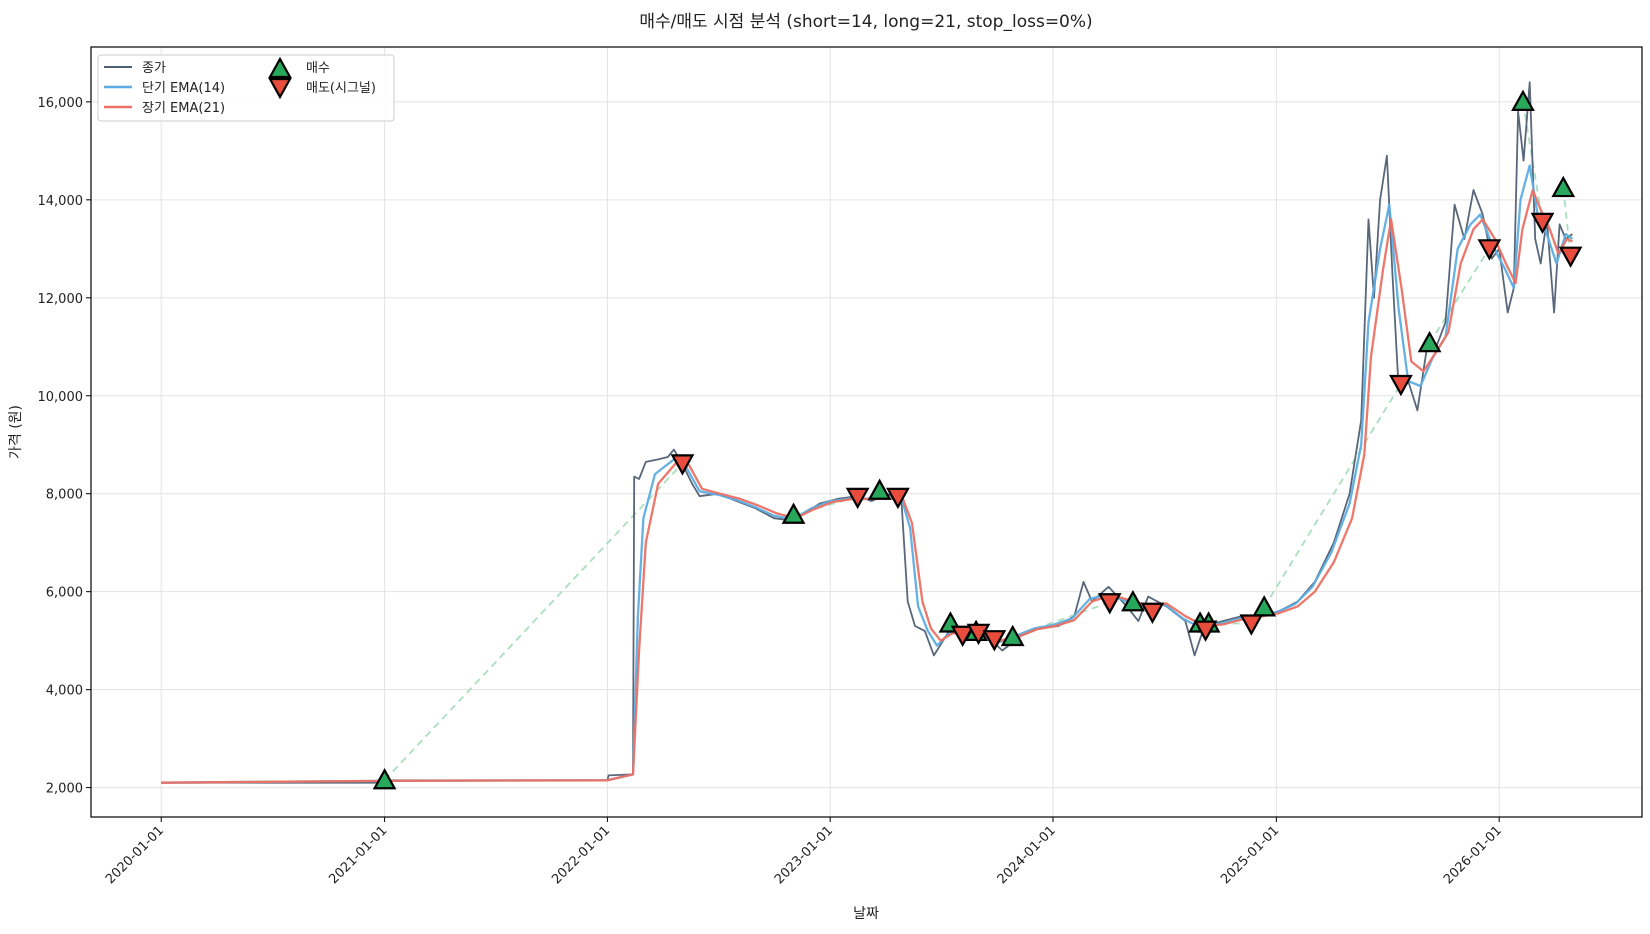 This screenshot has height=934, width=1650. Describe the element at coordinates (154, 68) in the screenshot. I see `legend-label-close: 종가` at that location.